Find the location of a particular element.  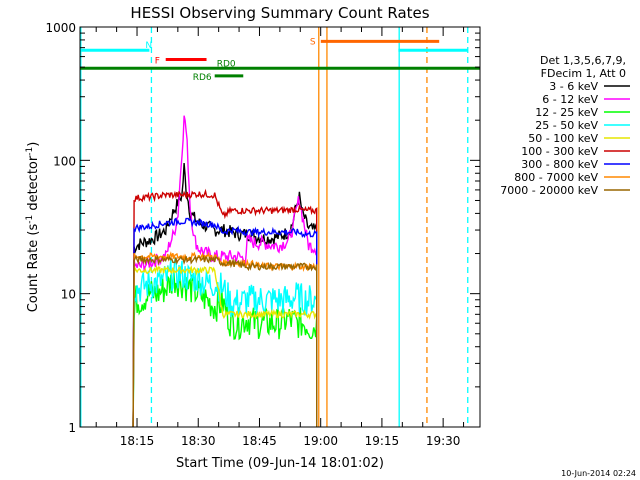

y-tick-label-3: 1000 is located at coordinates (60, 28).